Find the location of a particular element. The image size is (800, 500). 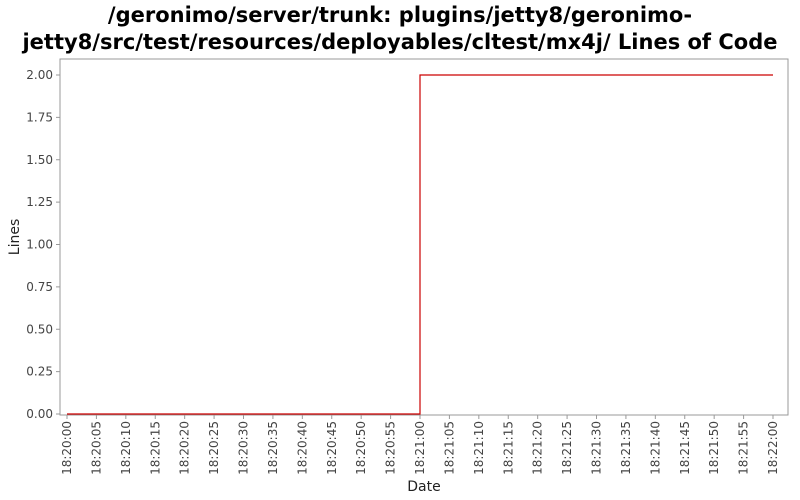

x-tick-label: 18:20:30 is located at coordinates (244, 448).